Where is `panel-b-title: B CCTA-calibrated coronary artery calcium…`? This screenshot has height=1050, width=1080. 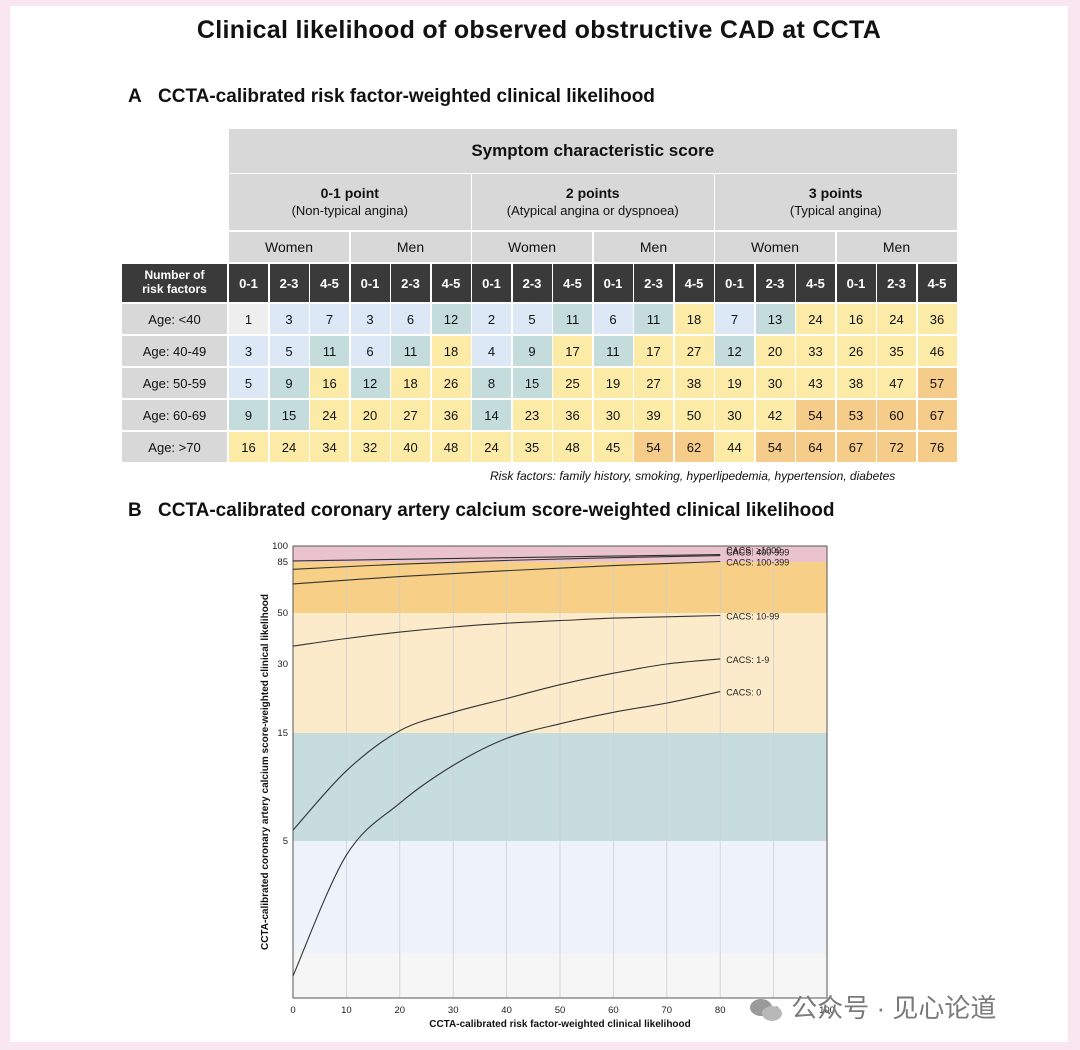
panel-b-title: B CCTA-calibrated coronary artery calcium… is located at coordinates (481, 511).